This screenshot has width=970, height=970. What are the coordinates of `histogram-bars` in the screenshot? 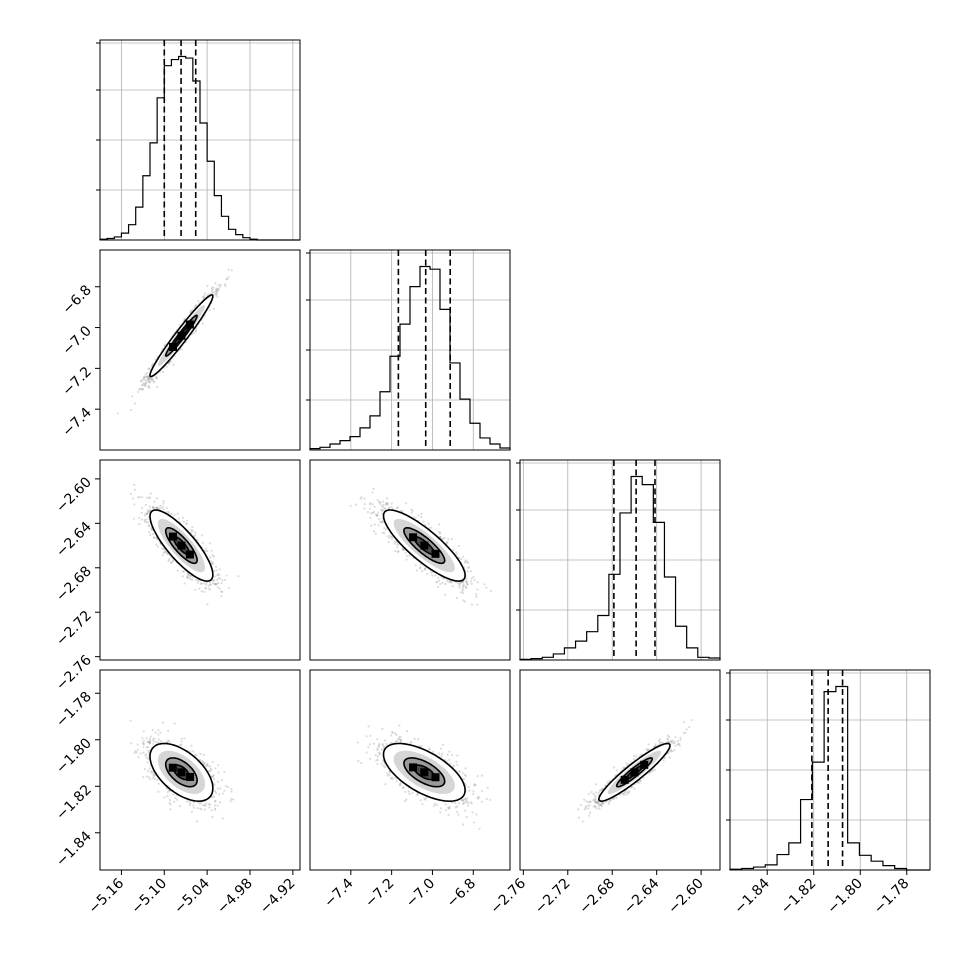 It's located at (829, 778).